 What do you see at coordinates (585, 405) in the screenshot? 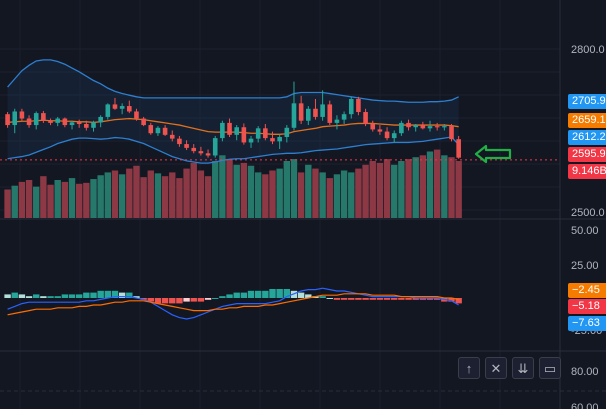
I see `price-axis-tick-label: 60.00` at bounding box center [585, 405].